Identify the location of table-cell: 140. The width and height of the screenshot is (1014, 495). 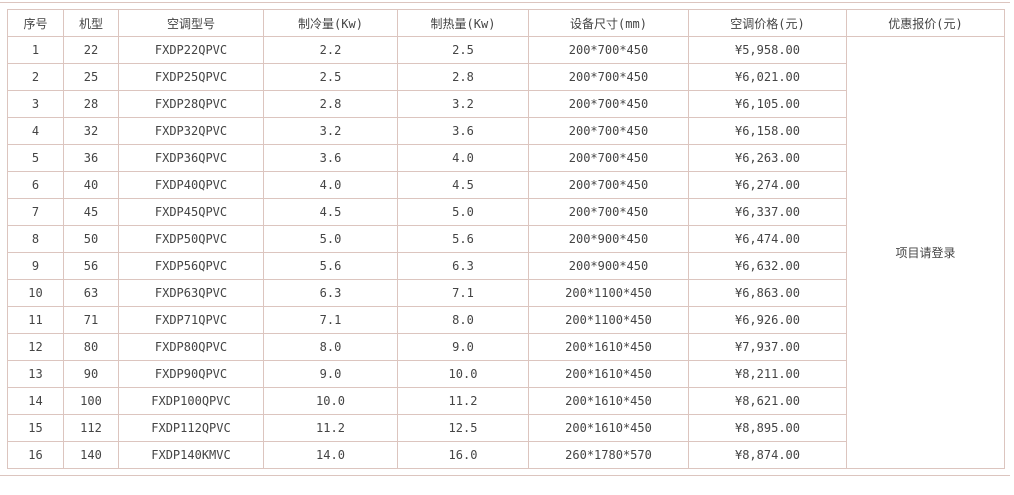
(91, 455).